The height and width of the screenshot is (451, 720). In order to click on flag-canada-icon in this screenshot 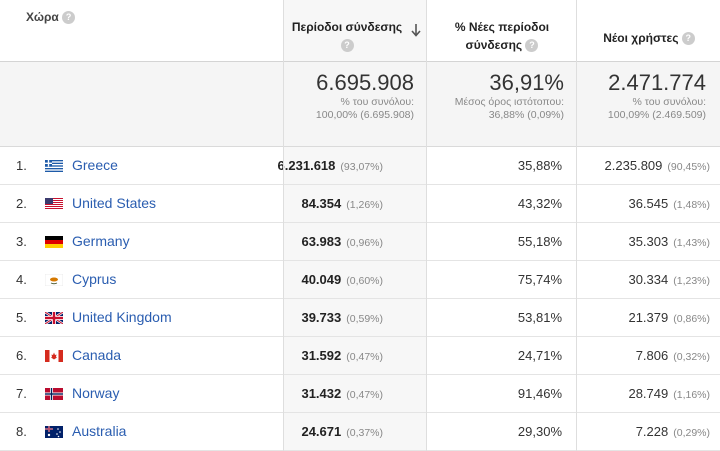, I will do `click(54, 356)`.